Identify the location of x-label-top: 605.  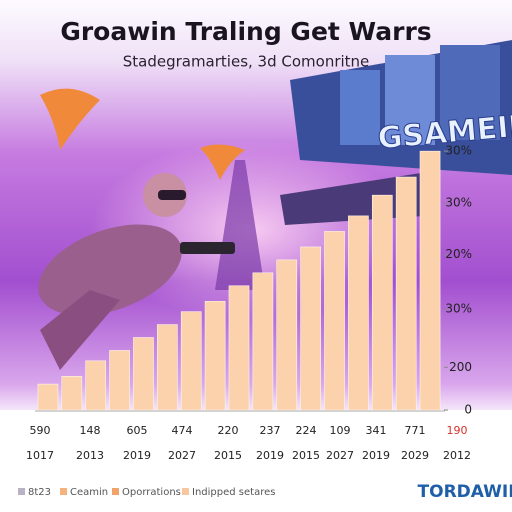
(137, 430).